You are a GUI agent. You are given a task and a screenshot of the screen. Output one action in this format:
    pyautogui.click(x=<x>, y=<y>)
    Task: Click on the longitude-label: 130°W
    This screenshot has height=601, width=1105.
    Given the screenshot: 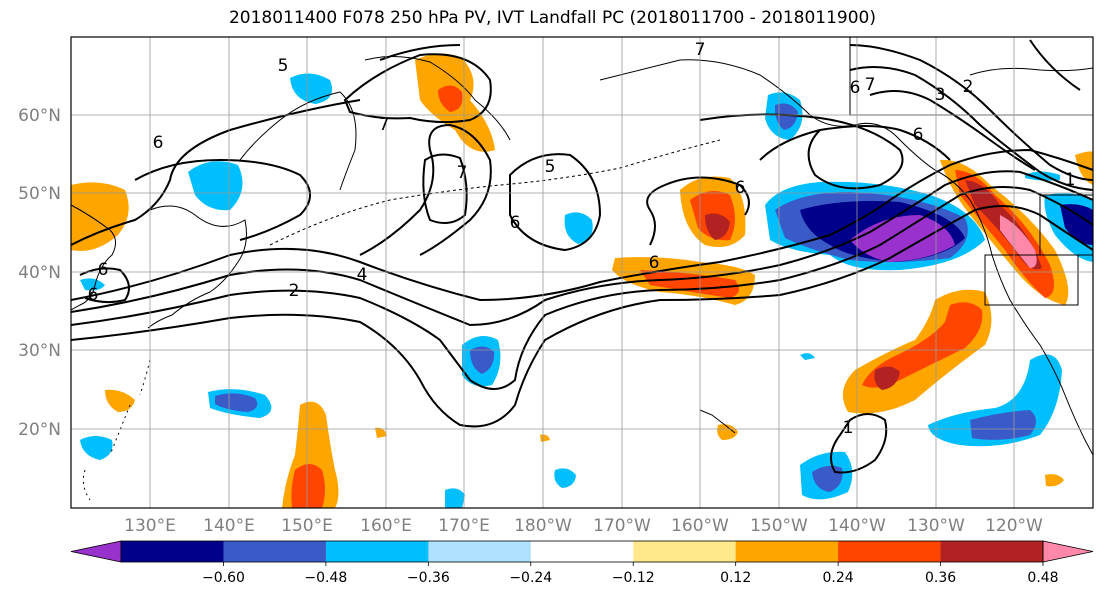 What is the action you would take?
    pyautogui.click(x=936, y=526)
    